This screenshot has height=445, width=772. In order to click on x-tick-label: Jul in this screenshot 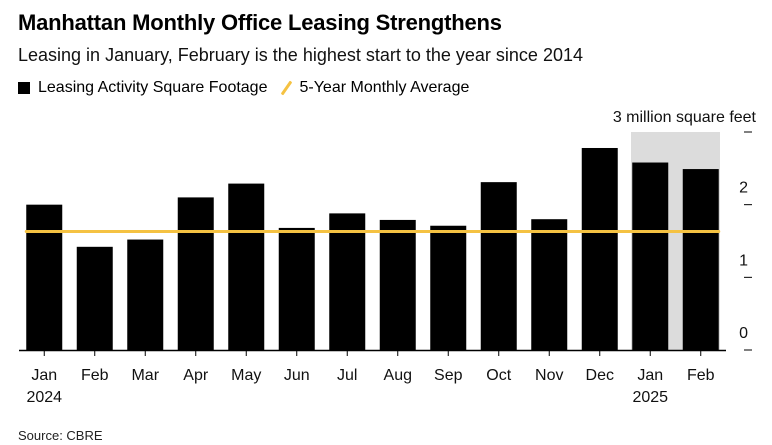, I will do `click(347, 375)`.